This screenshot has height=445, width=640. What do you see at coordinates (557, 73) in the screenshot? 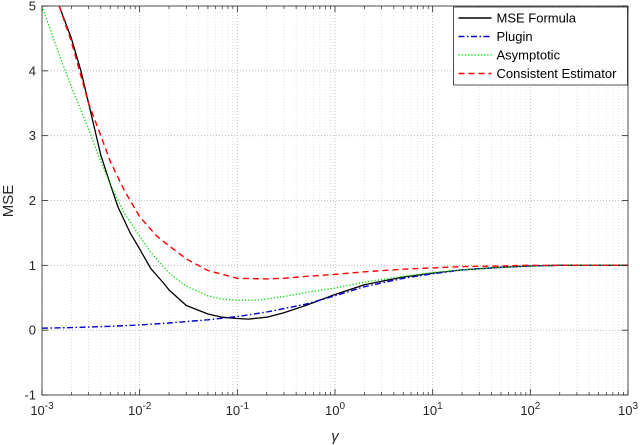
I see `legend-label: Consistent Estimator` at bounding box center [557, 73].